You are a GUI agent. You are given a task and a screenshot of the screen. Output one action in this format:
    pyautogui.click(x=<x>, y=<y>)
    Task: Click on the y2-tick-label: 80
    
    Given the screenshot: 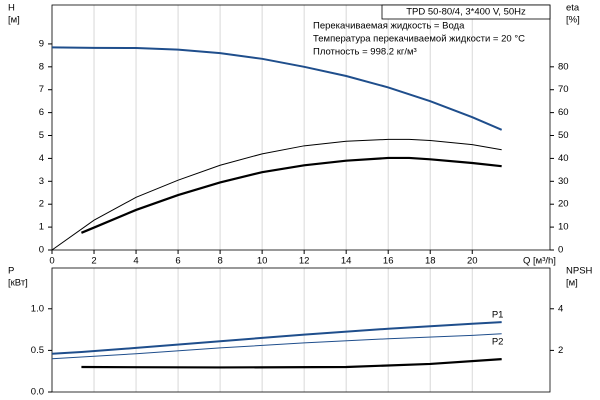 What is the action you would take?
    pyautogui.click(x=563, y=66)
    